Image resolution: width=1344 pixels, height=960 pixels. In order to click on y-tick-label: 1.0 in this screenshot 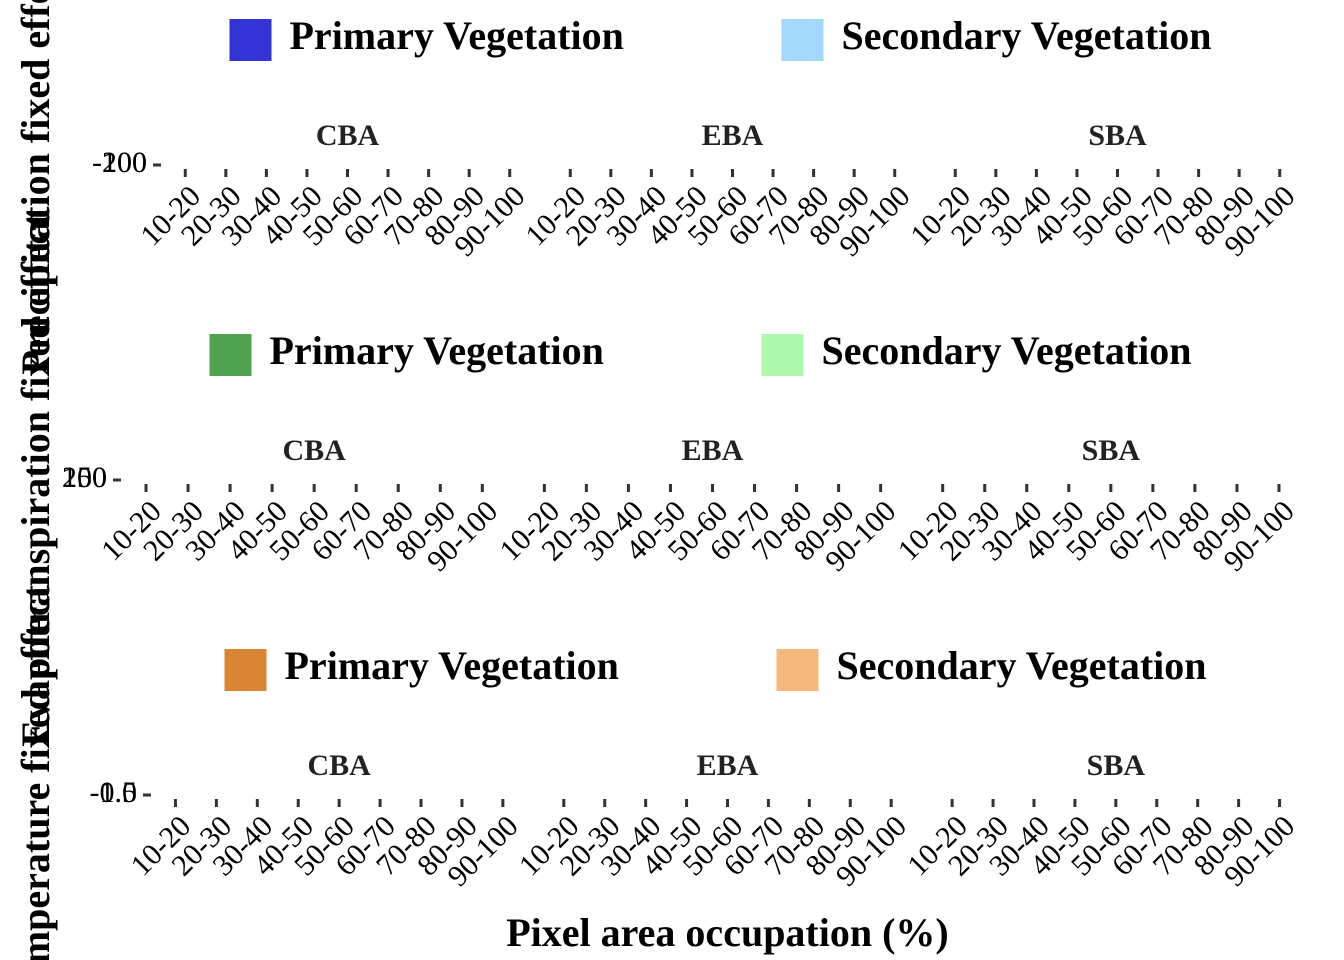, I will do `click(119, 792)`.